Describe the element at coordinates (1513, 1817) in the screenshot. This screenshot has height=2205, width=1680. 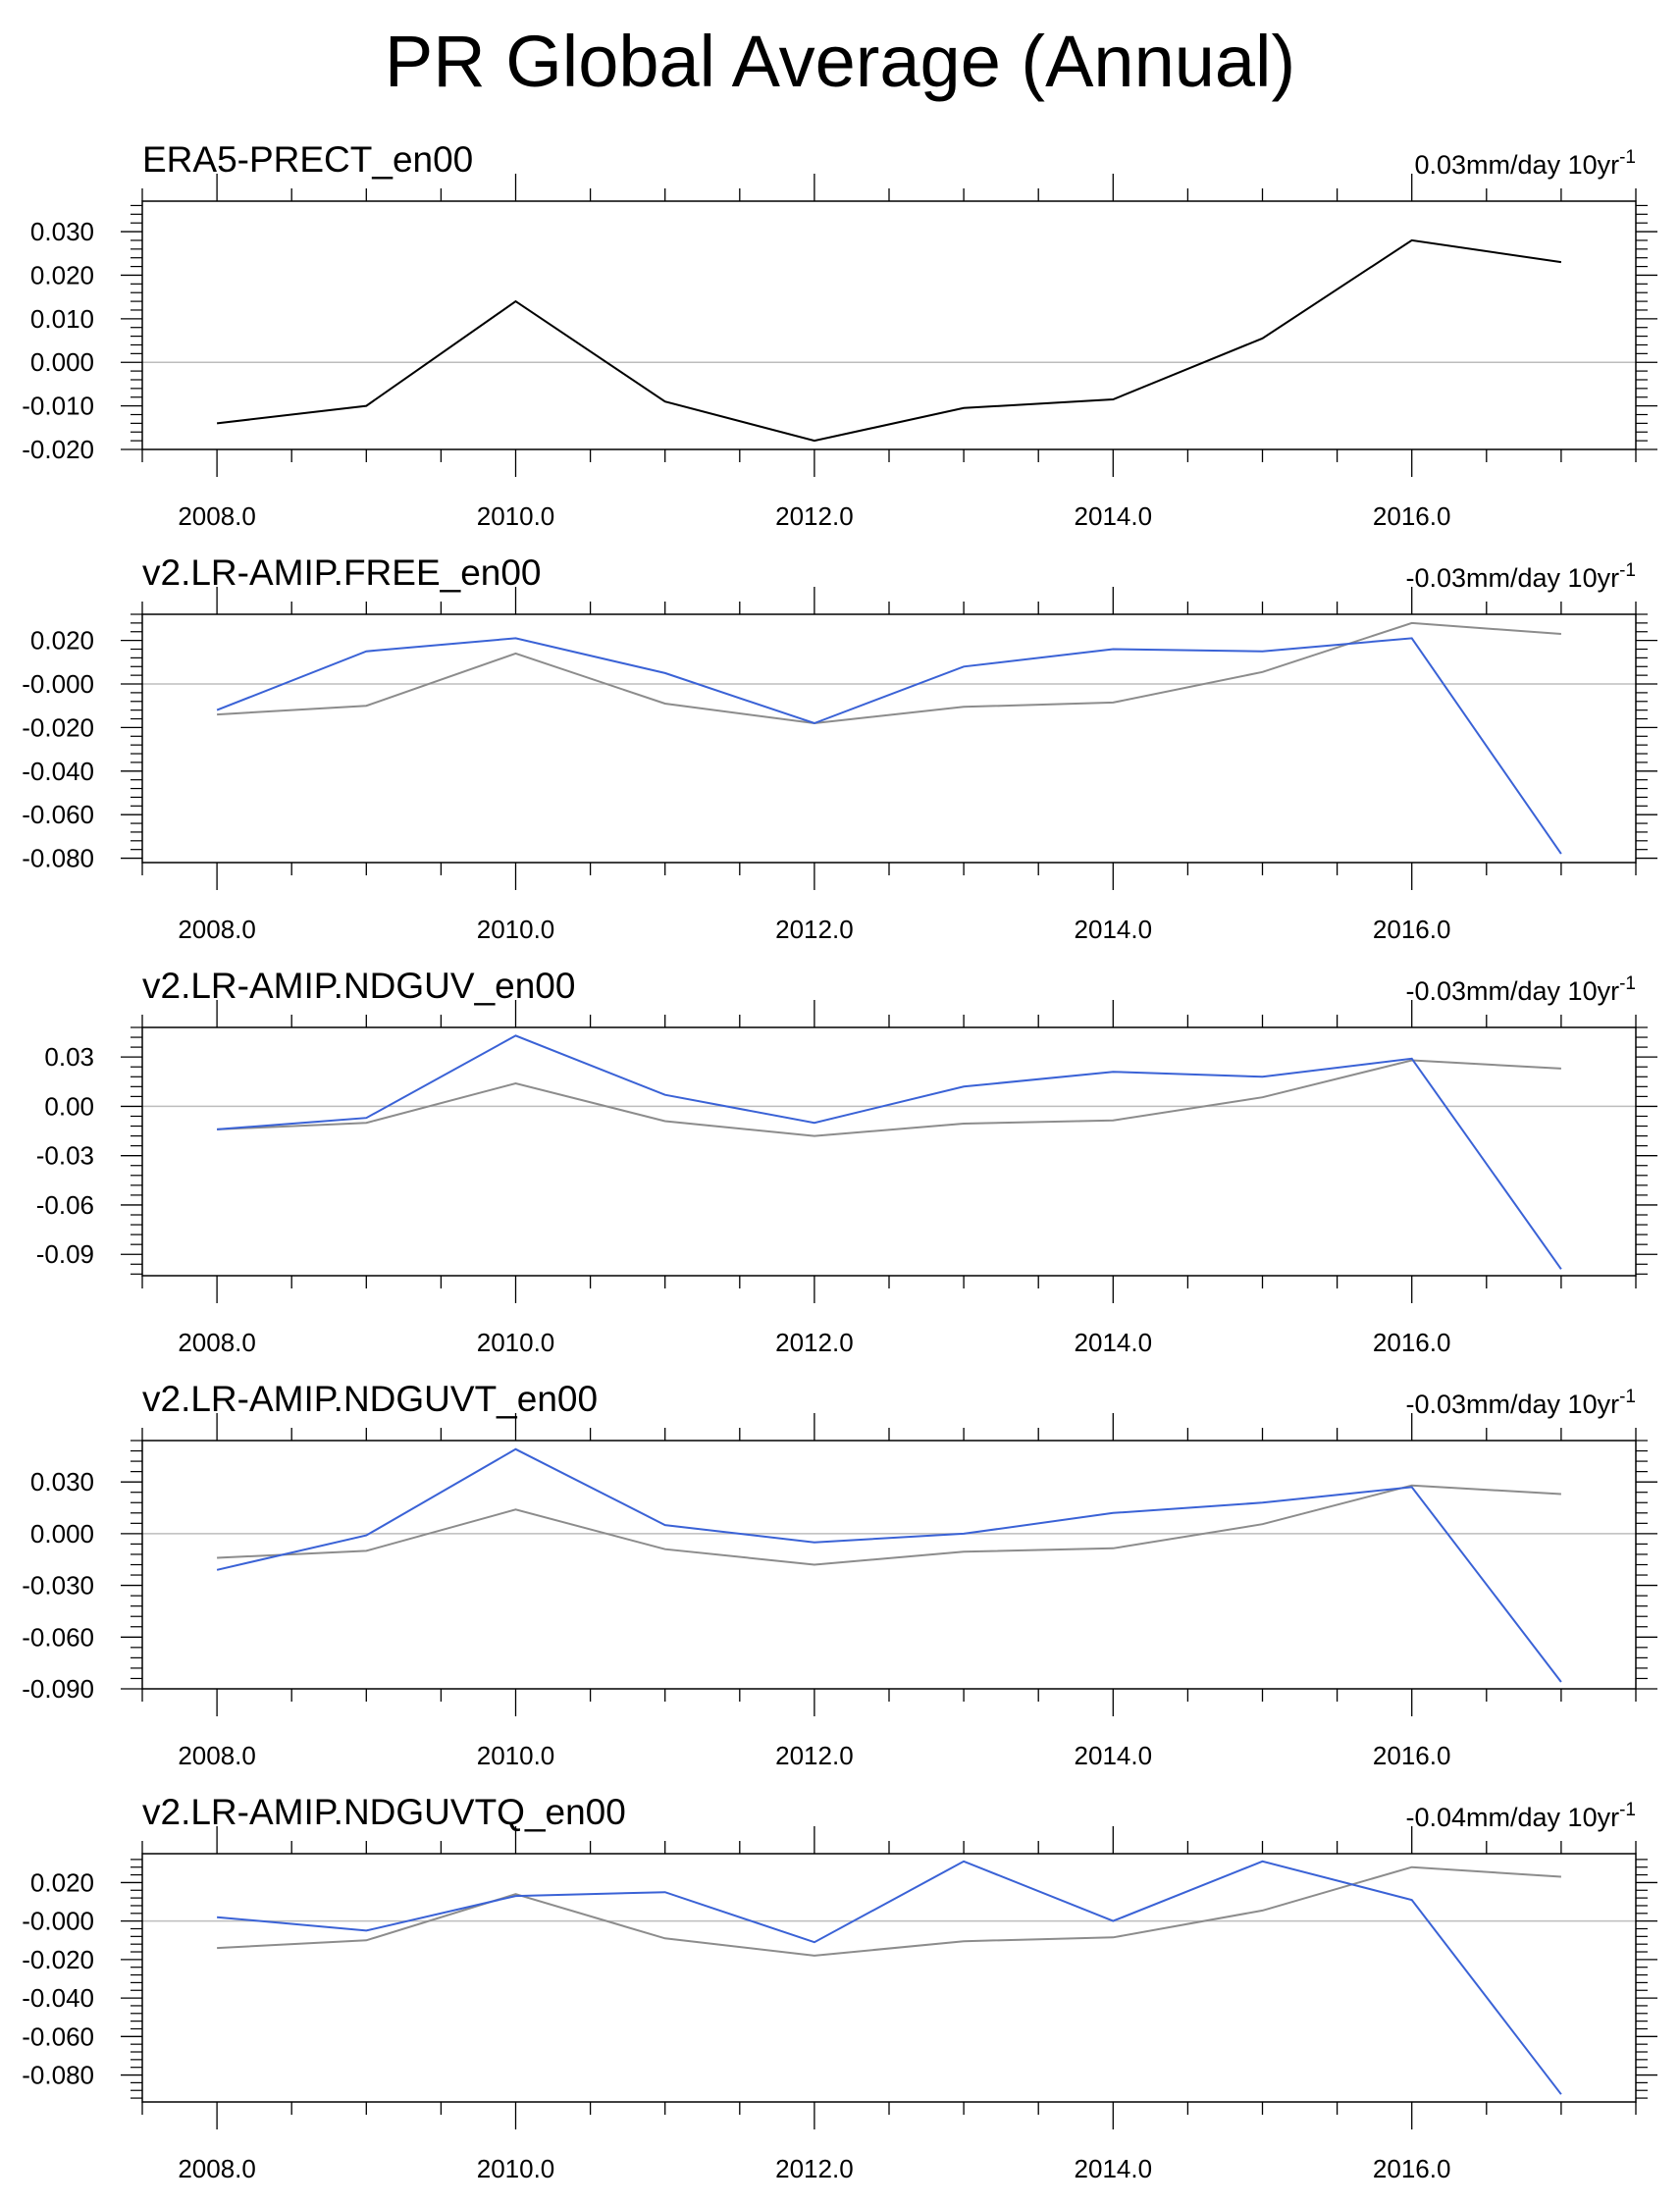
I see `trend-value: -0.04mm/day 10yr` at that location.